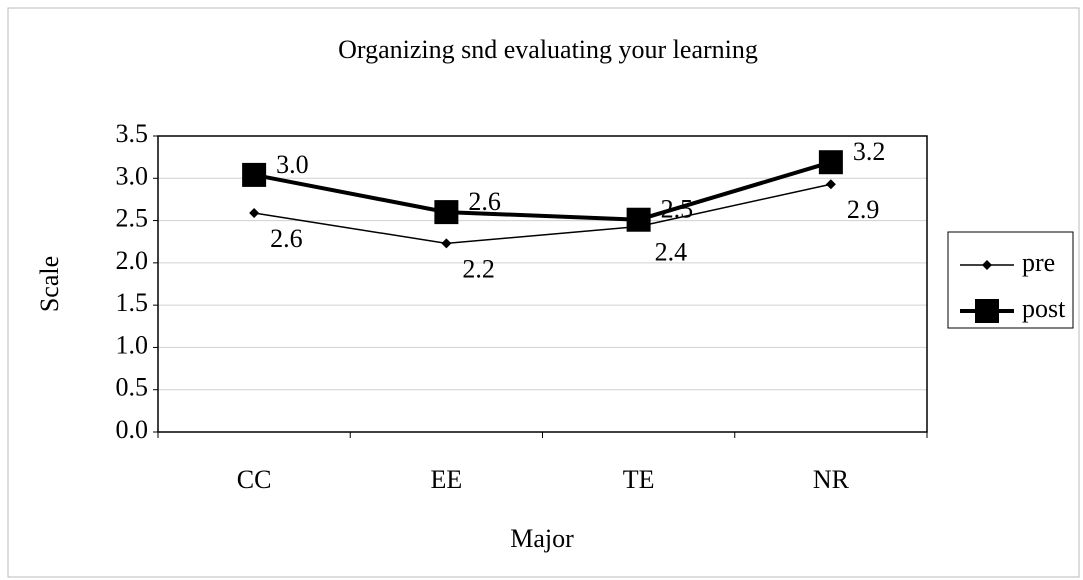  Describe the element at coordinates (1044, 308) in the screenshot. I see `legend-label: post` at that location.